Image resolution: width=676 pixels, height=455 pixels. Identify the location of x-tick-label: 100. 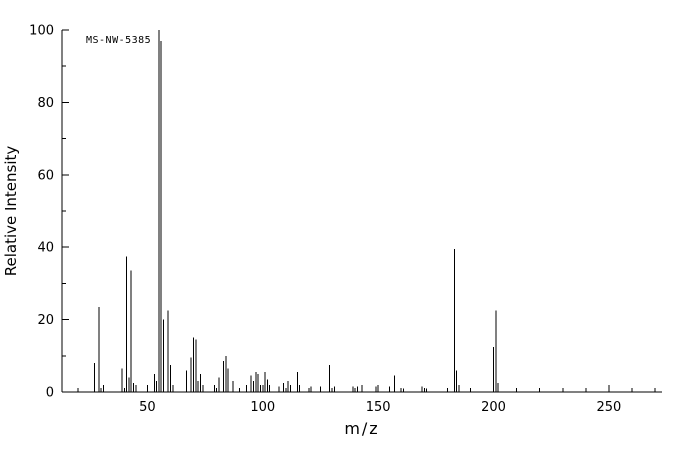
(262, 407).